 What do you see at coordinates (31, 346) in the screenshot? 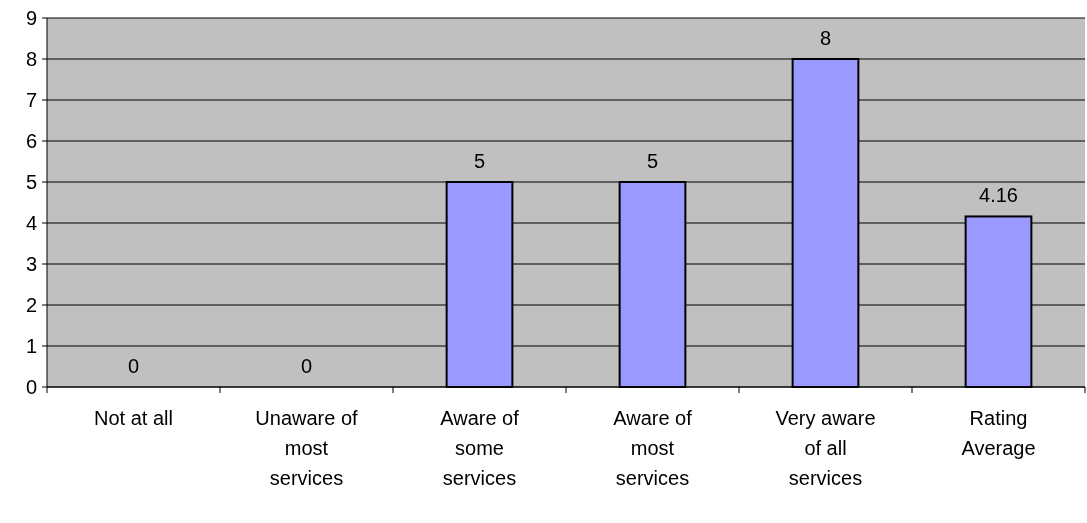
I see `y-tick-label: 1` at bounding box center [31, 346].